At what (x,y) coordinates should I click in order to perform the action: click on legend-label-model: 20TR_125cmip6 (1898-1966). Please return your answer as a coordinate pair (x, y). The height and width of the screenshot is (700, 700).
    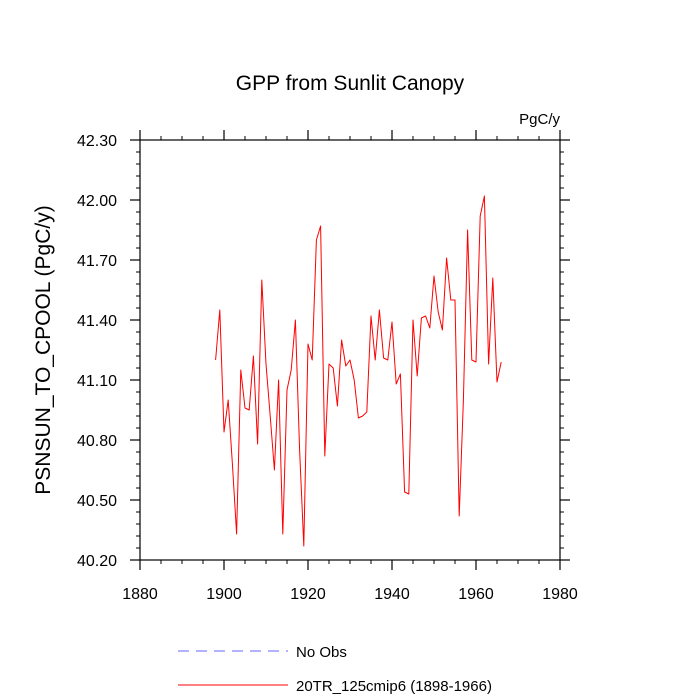
    Looking at the image, I should click on (394, 686).